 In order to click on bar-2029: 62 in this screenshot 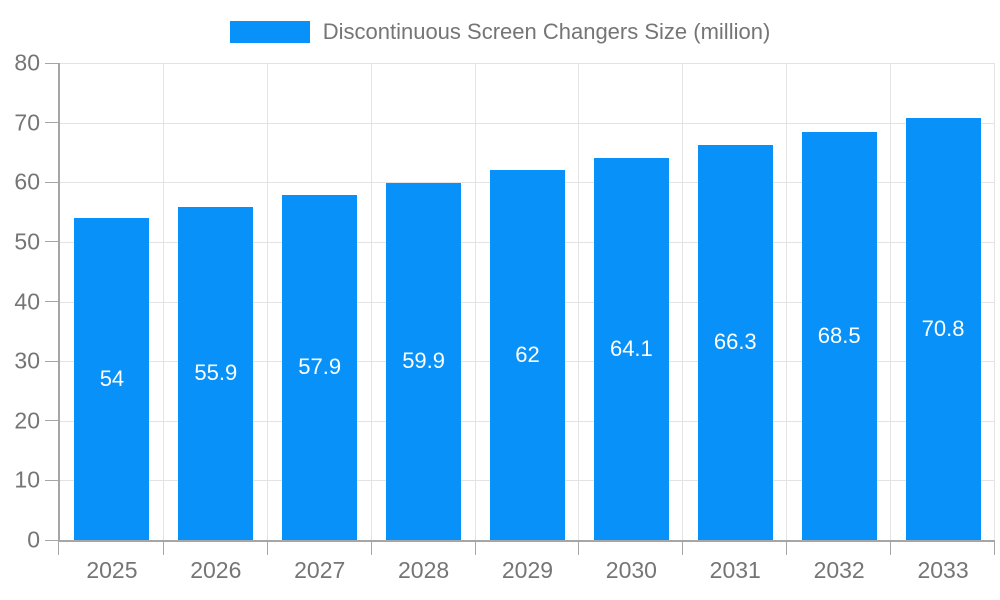, I will do `click(527, 355)`.